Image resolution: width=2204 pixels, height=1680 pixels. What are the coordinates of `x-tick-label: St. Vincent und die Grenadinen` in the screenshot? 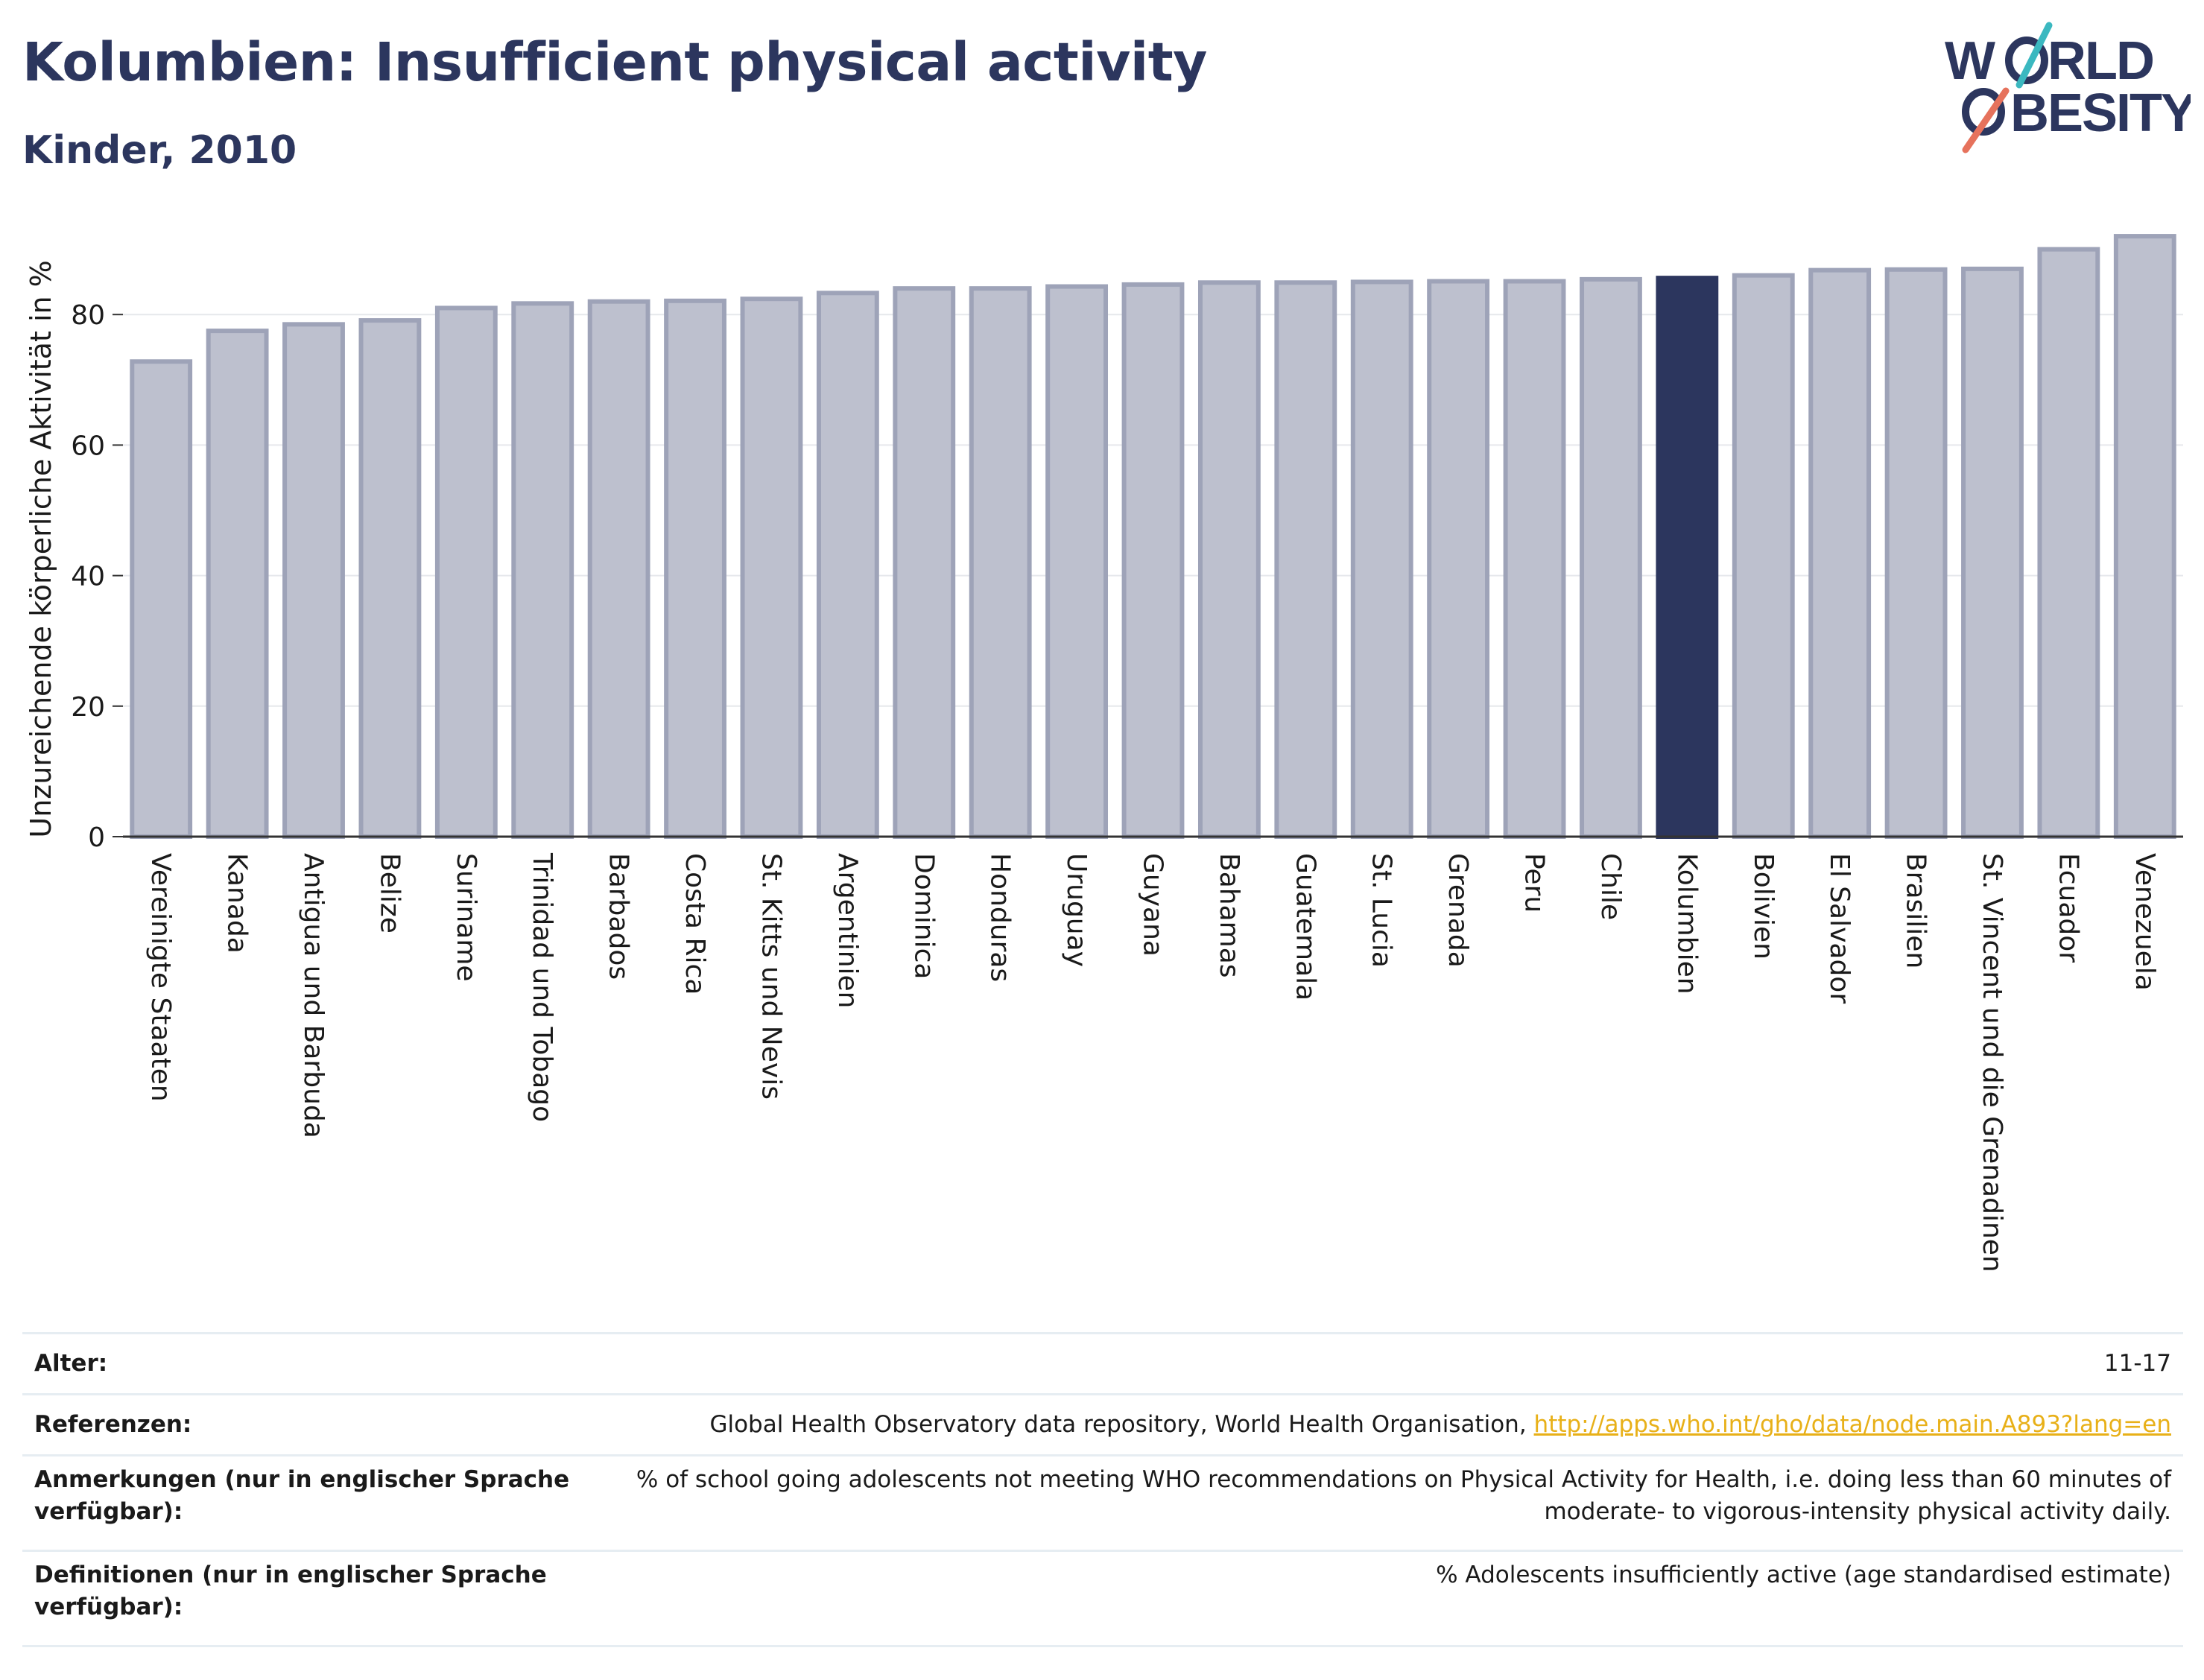 It's located at (1992, 1062).